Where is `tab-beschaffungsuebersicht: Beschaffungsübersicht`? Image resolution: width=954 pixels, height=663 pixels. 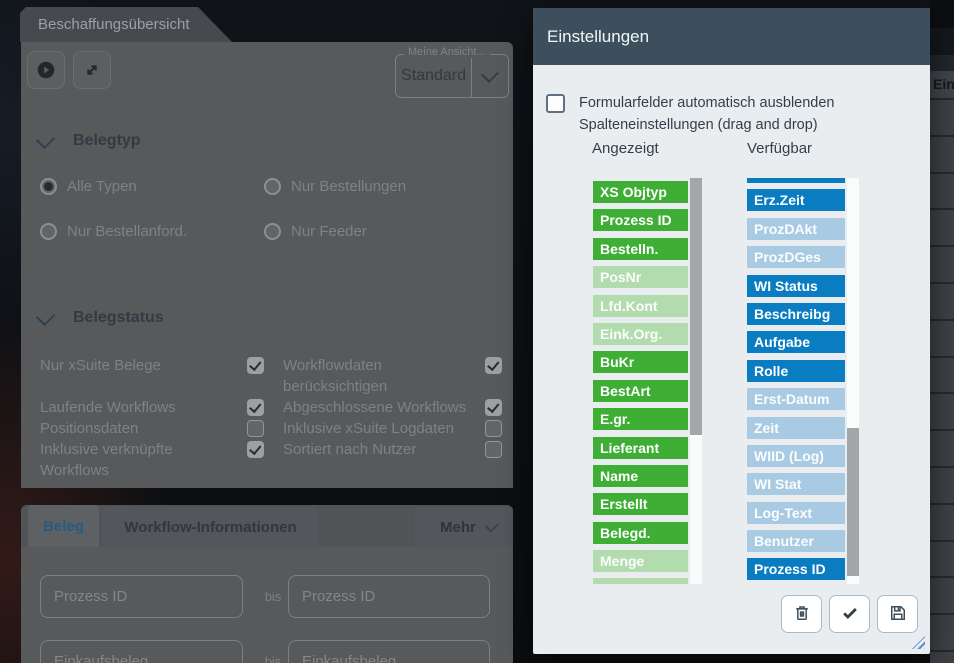 tab-beschaffungsuebersicht: Beschaffungsübersicht is located at coordinates (126, 24).